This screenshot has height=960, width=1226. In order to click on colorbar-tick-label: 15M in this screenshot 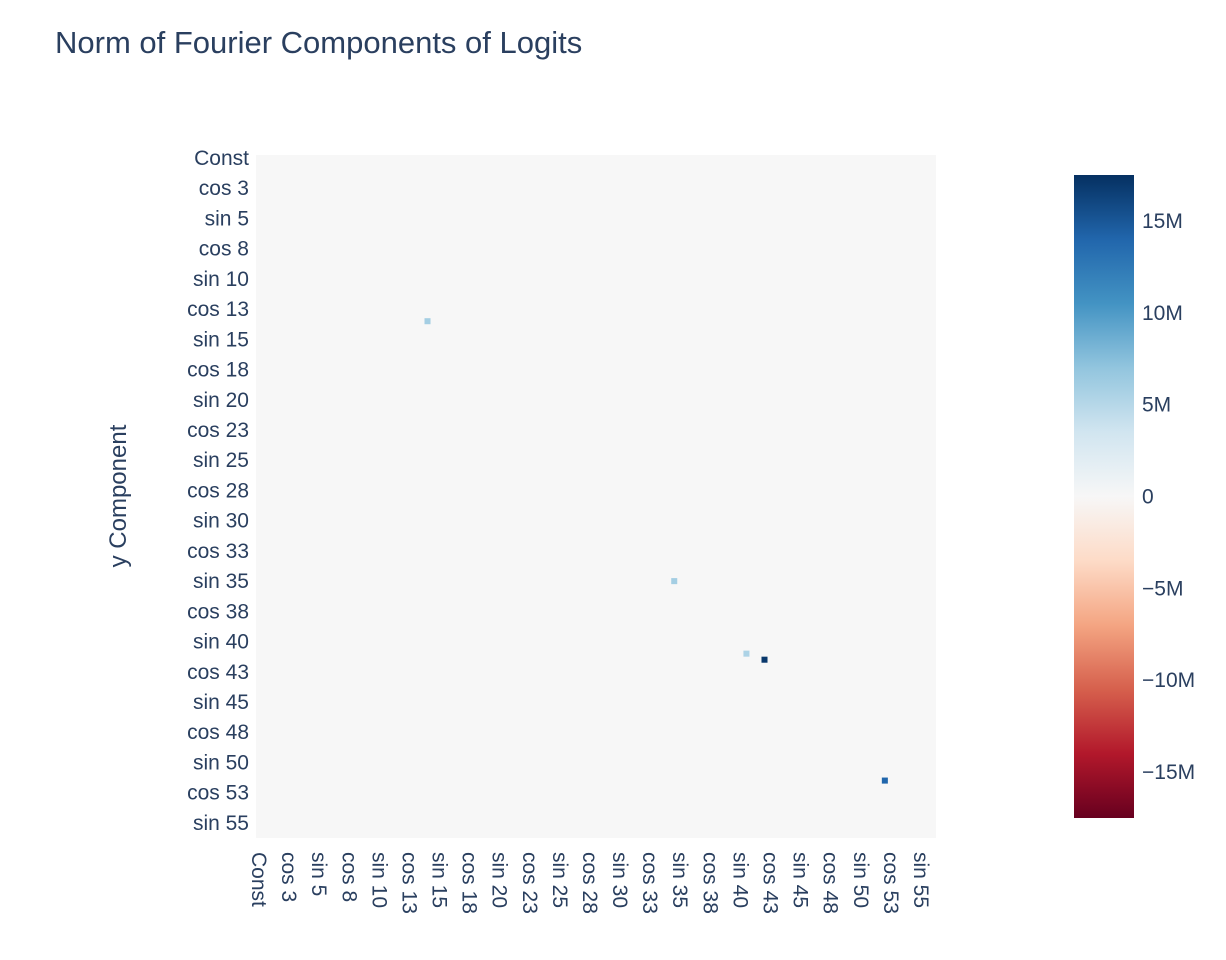, I will do `click(1162, 221)`.